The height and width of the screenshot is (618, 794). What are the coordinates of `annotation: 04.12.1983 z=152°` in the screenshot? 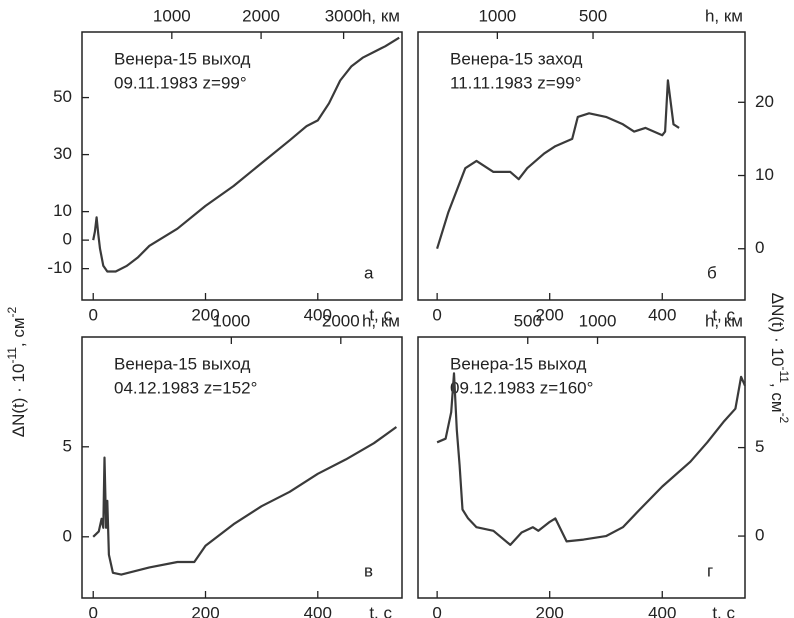 It's located at (185, 387).